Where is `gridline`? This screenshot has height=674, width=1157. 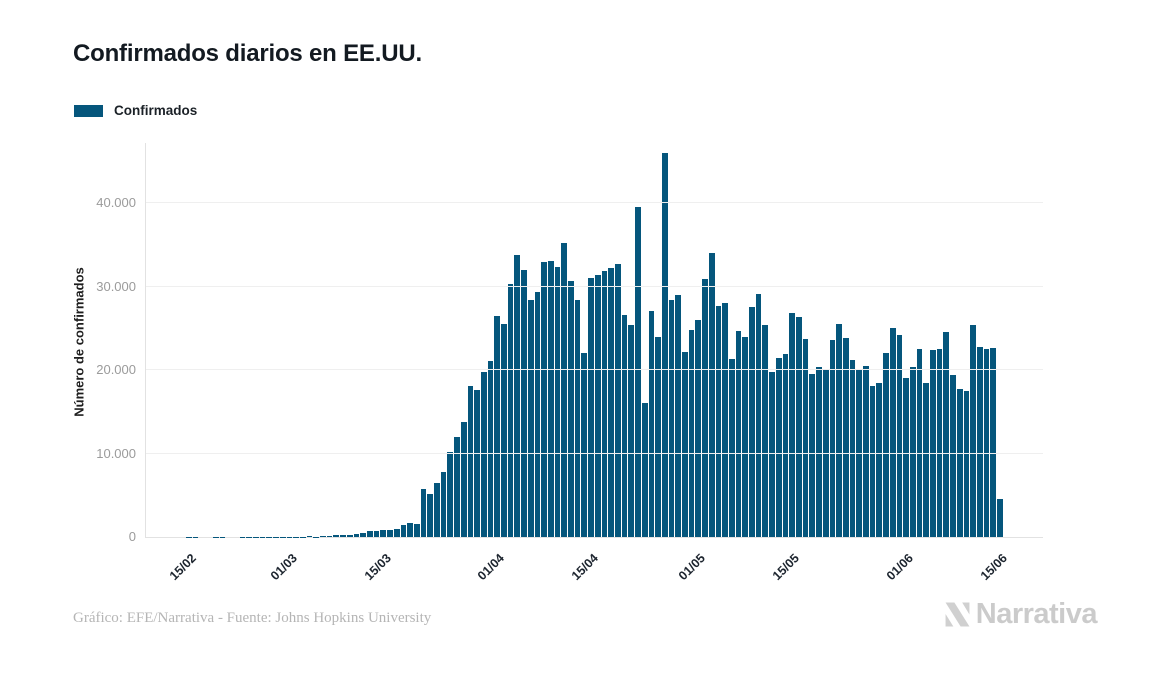
gridline is located at coordinates (594, 453).